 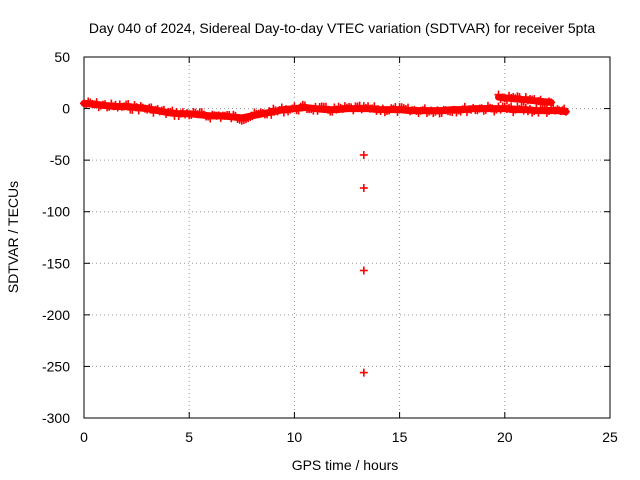 I want to click on x-tick-label: 20, so click(x=505, y=437).